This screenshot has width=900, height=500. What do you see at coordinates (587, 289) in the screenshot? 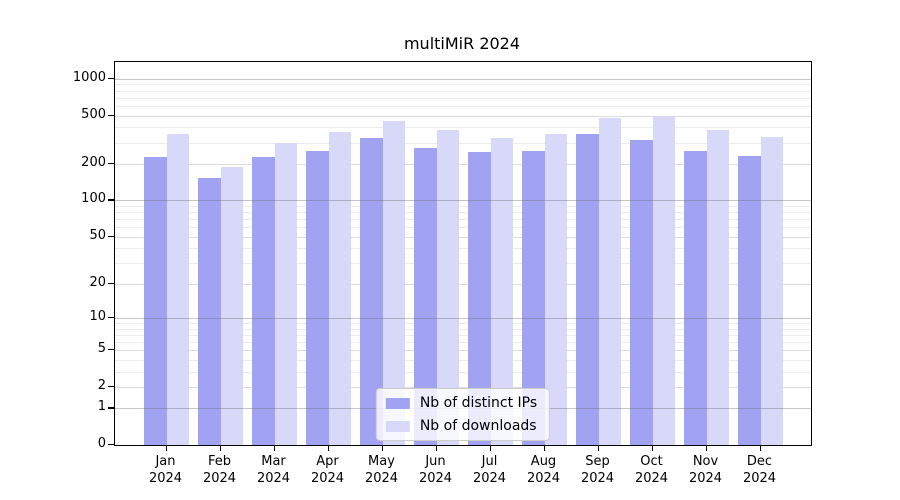
I see `bar-distinct-ips-sep` at bounding box center [587, 289].